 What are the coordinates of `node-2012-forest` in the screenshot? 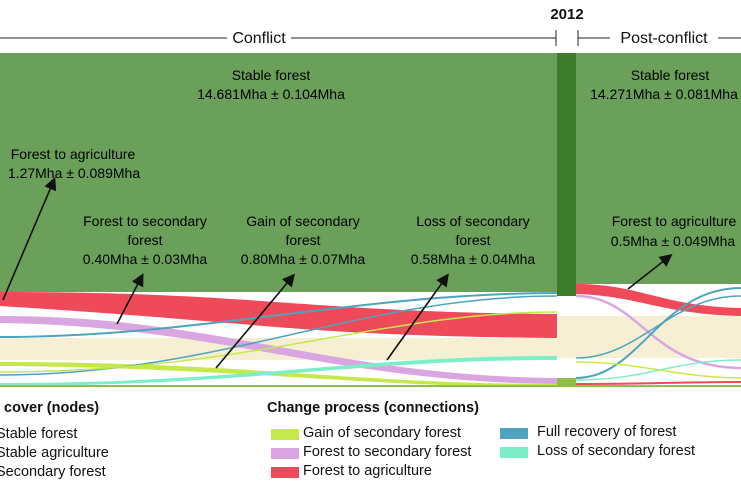 It's located at (566, 174).